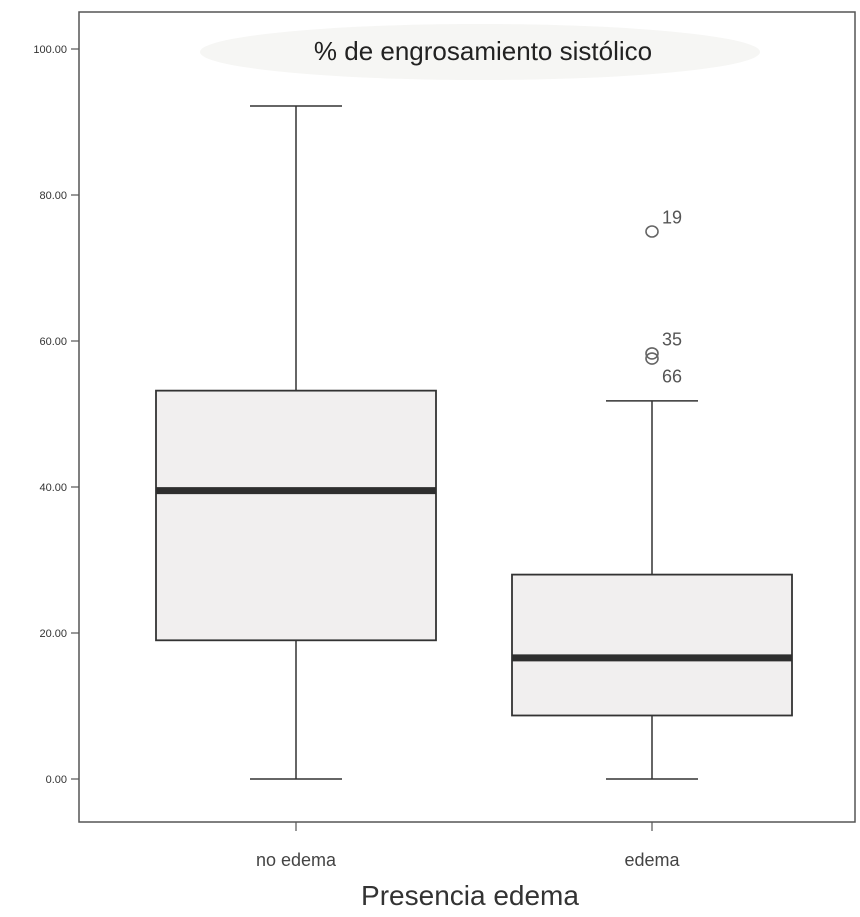  What do you see at coordinates (296, 860) in the screenshot?
I see `x-category-label: no edema` at bounding box center [296, 860].